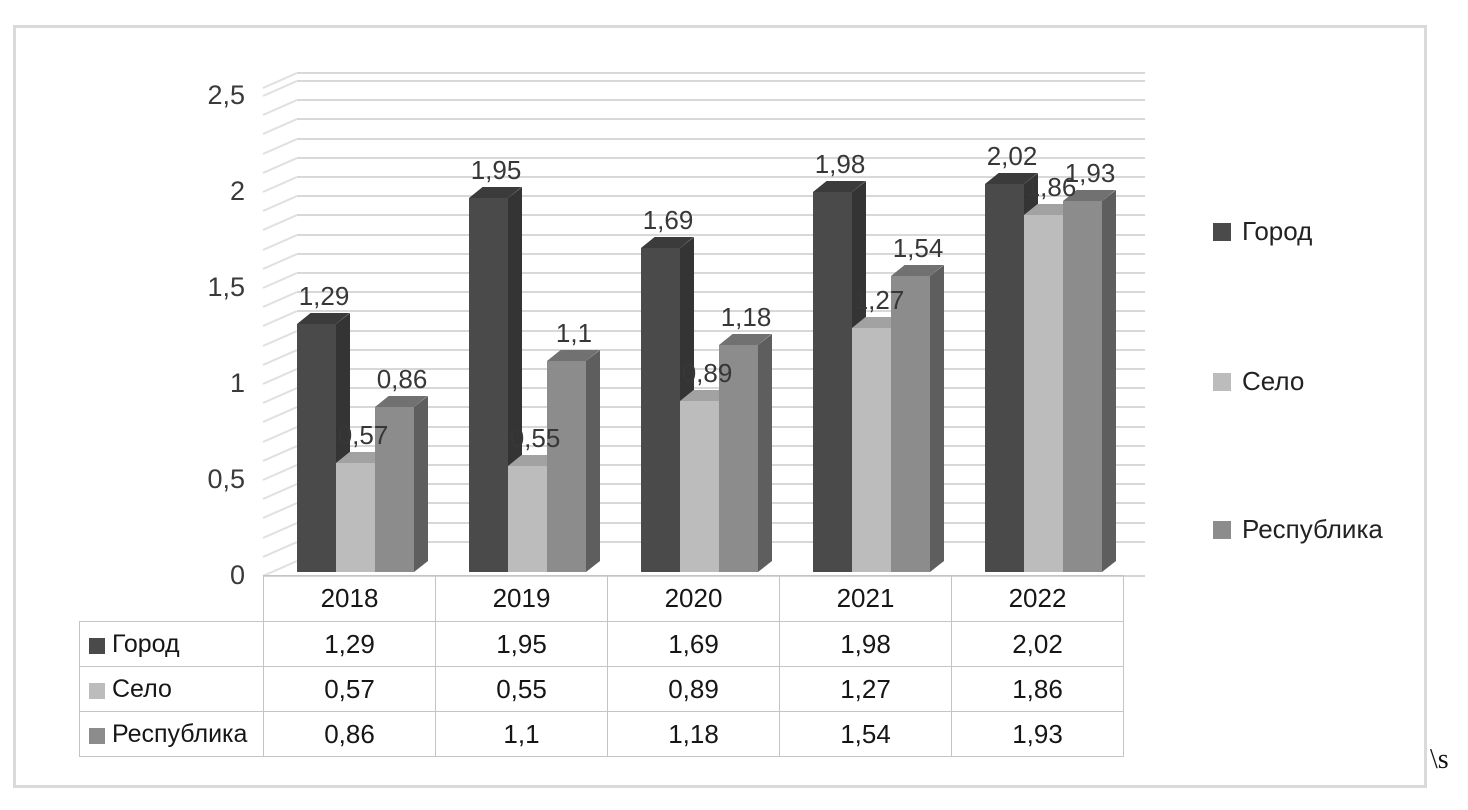  What do you see at coordinates (1037, 734) in the screenshot?
I see `table-cell: 1,93` at bounding box center [1037, 734].